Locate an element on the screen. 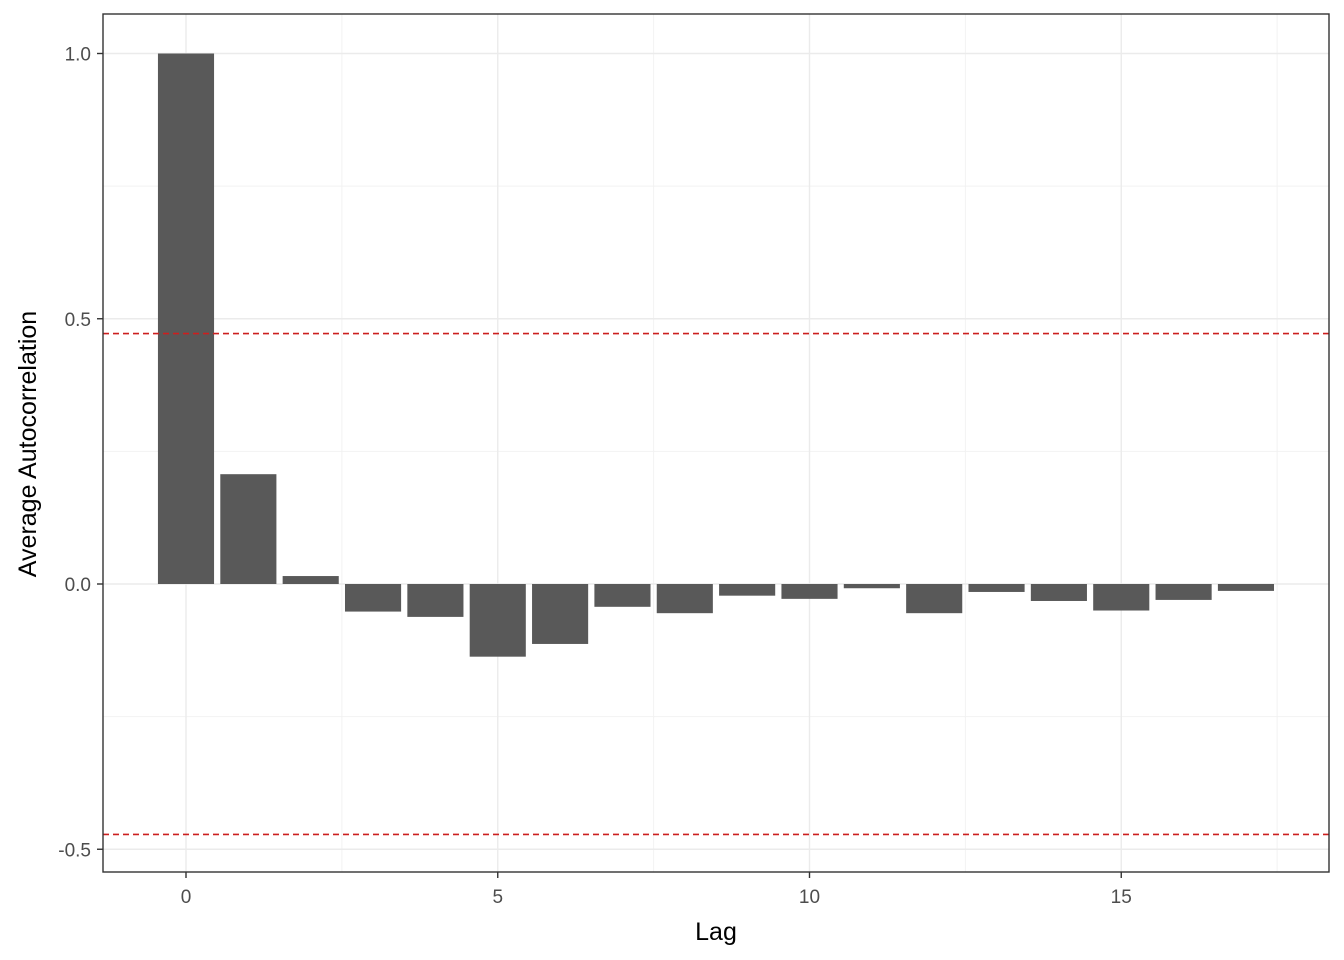 This screenshot has height=960, width=1344. x-tick-label: 5 is located at coordinates (497, 897).